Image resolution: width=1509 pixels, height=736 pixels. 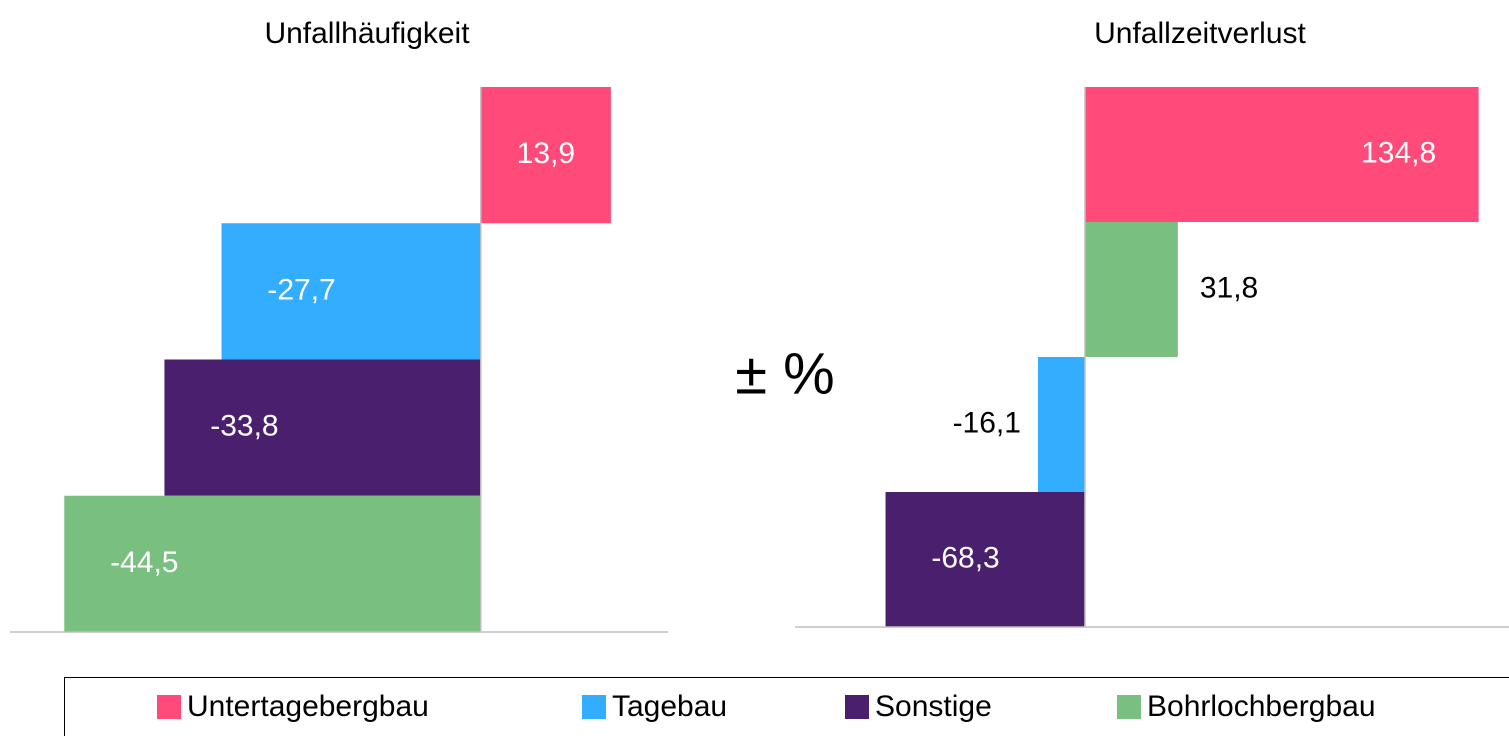 What do you see at coordinates (987, 422) in the screenshot?
I see `data-label: -16,1` at bounding box center [987, 422].